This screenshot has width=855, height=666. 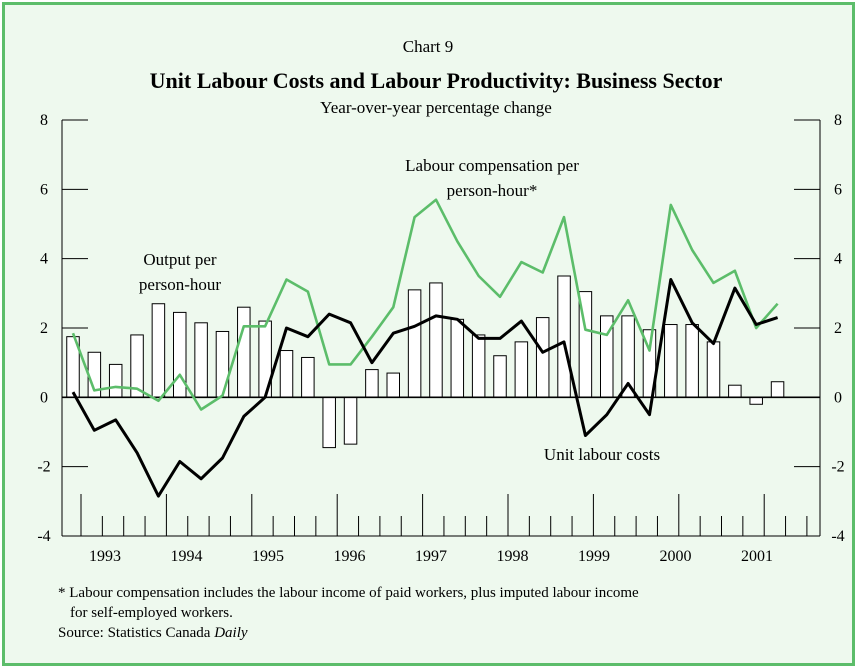 I want to click on y-tick-label-right: 6, so click(x=838, y=189).